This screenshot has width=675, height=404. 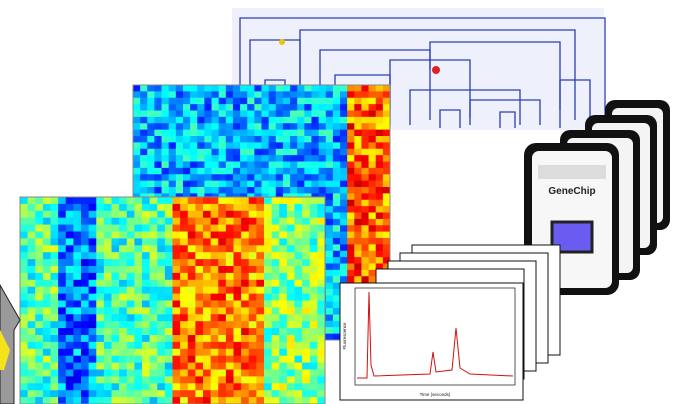 What do you see at coordinates (344, 336) in the screenshot?
I see `y-axis-label: Fluorescence` at bounding box center [344, 336].